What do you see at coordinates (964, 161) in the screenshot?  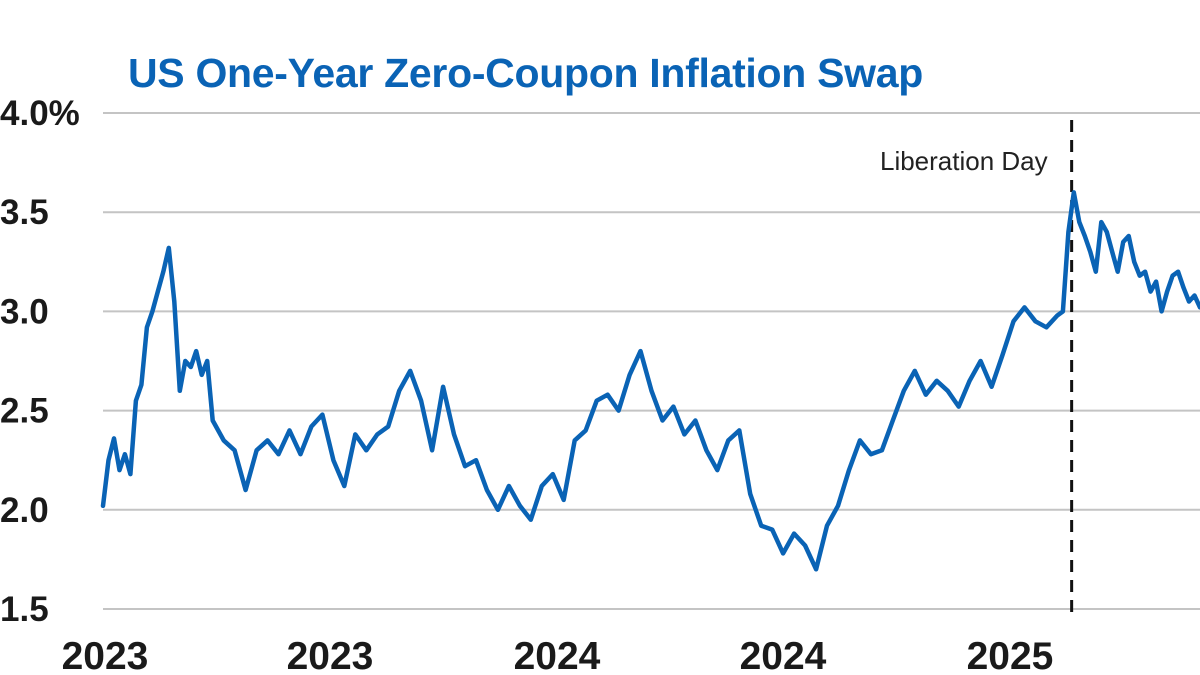 I see `annotation-label: Liberation Day` at bounding box center [964, 161].